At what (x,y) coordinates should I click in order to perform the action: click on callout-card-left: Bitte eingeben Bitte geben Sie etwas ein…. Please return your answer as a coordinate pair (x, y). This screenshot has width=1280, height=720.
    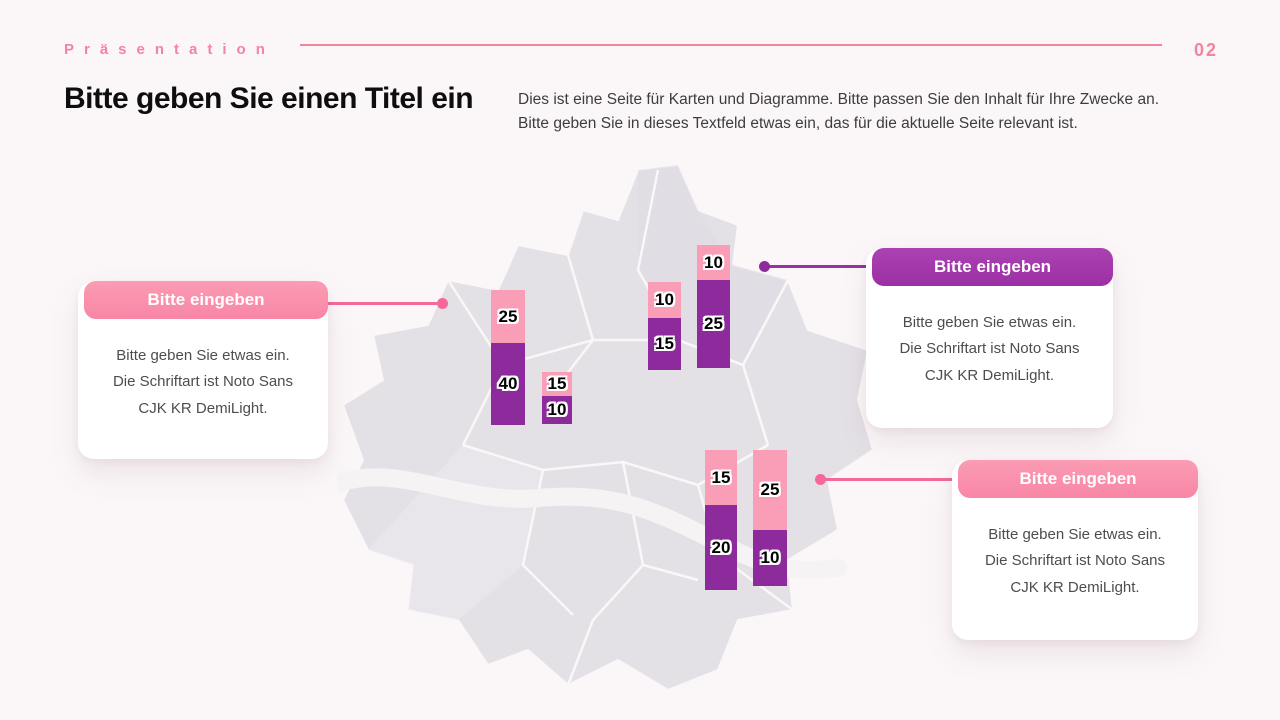
    Looking at the image, I should click on (203, 370).